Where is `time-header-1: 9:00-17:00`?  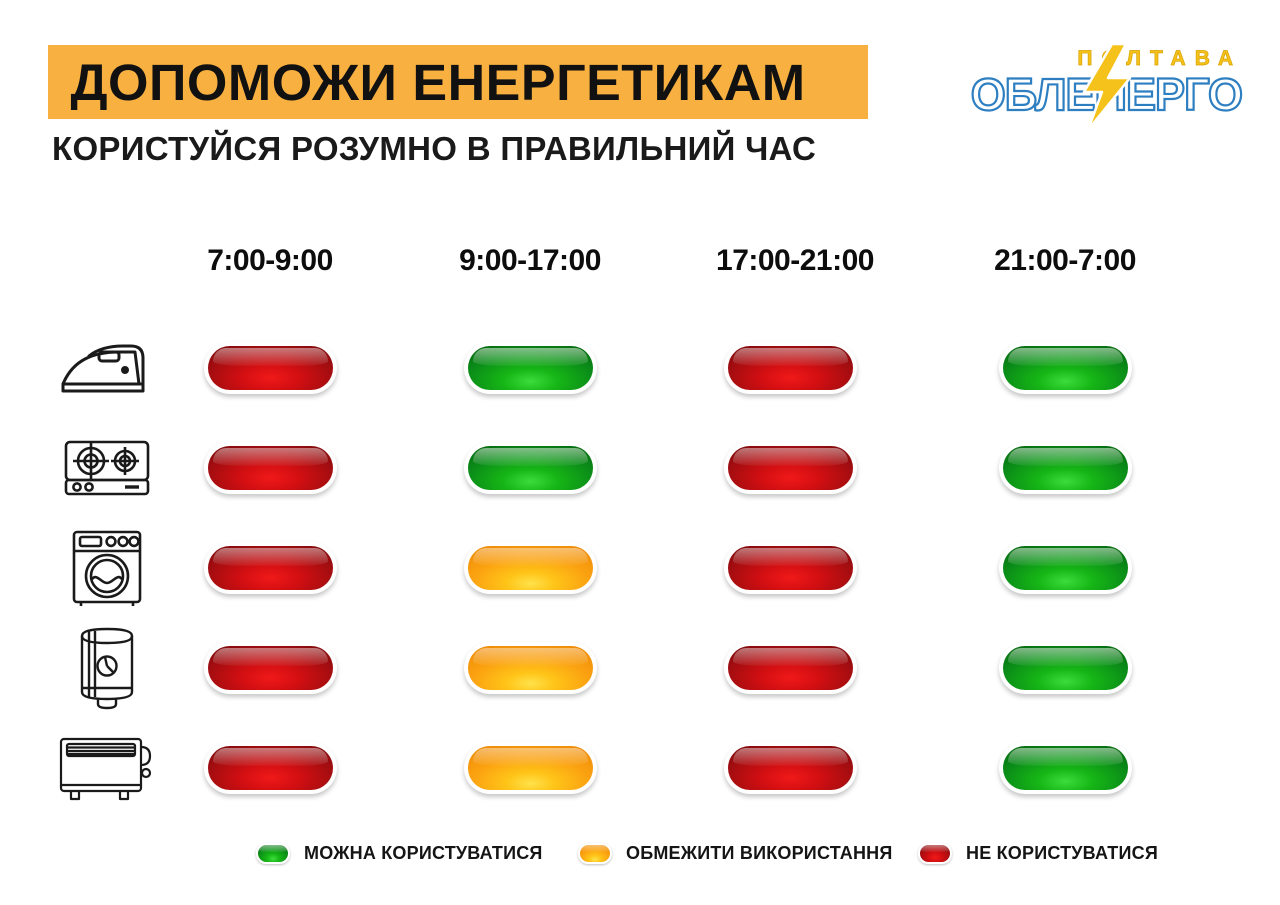 time-header-1: 9:00-17:00 is located at coordinates (530, 260).